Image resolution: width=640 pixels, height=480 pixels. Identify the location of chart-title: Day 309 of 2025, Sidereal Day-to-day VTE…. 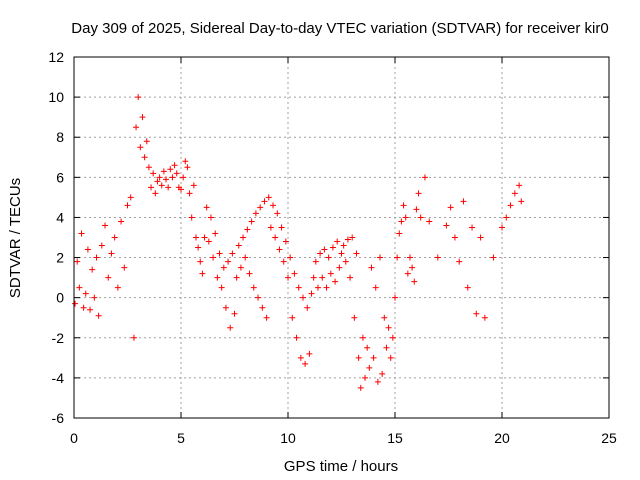
(339, 28).